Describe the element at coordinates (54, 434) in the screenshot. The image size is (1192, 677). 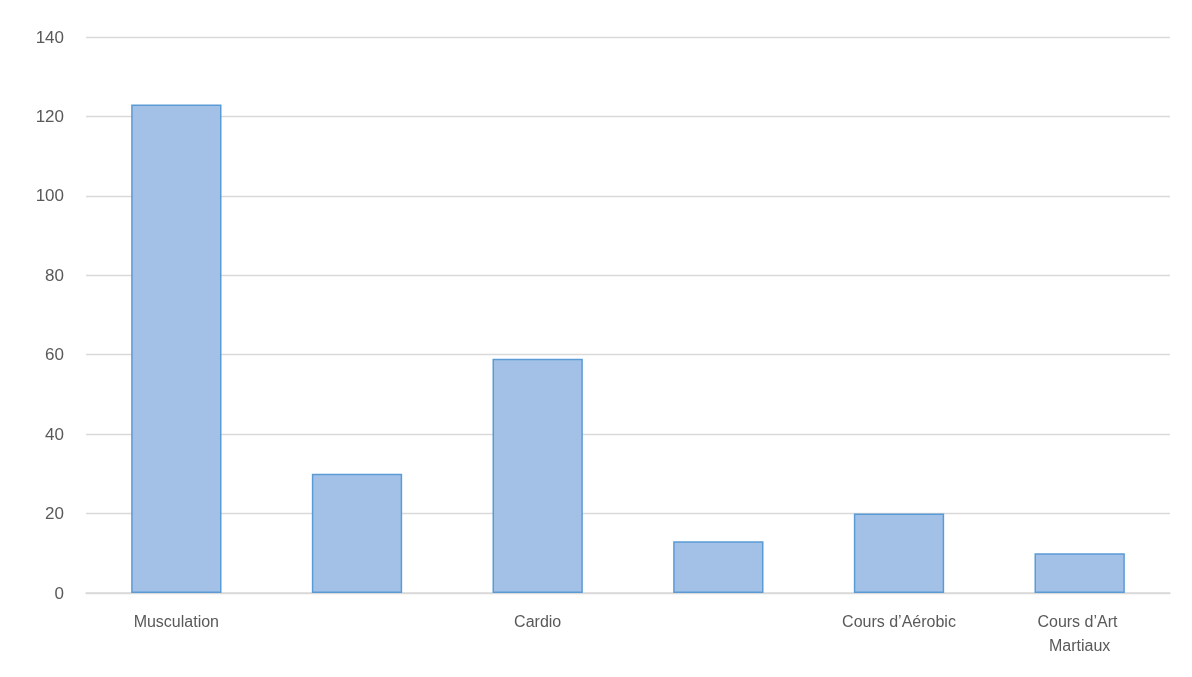
I see `y-tick-label: 40` at that location.